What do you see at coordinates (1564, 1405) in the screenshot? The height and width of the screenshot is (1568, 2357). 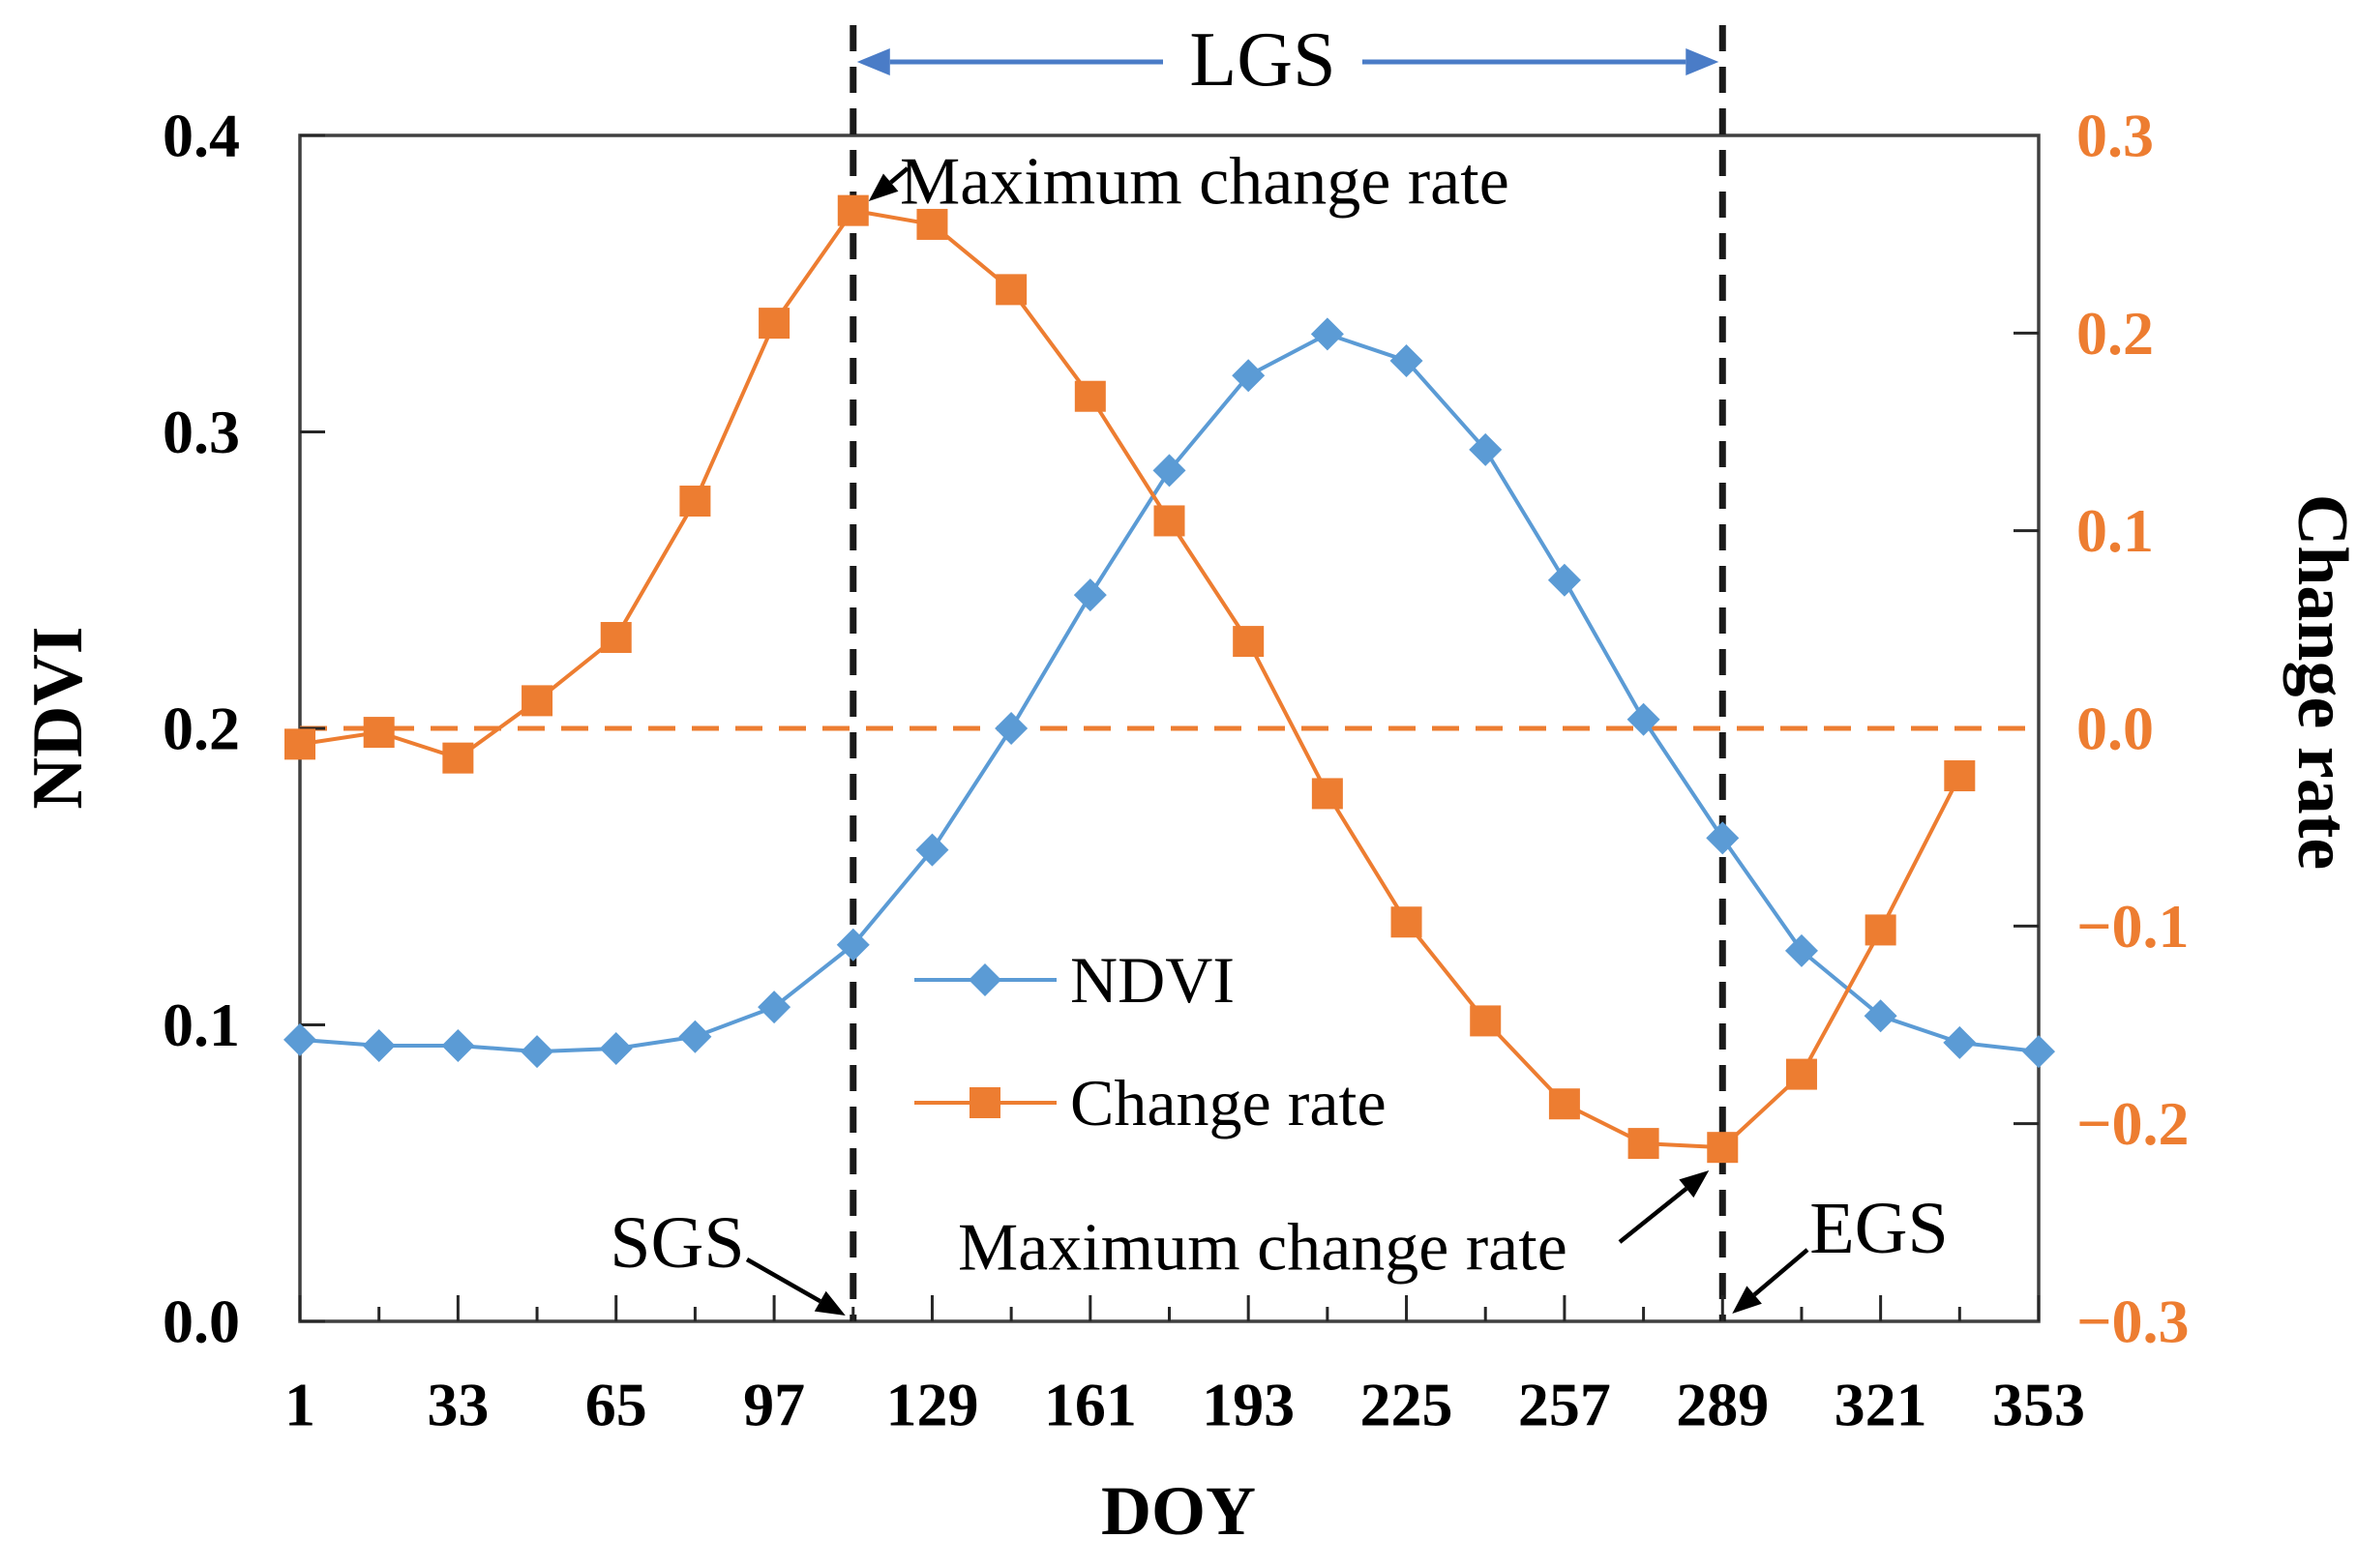 I see `x-tick-label: 257` at bounding box center [1564, 1405].